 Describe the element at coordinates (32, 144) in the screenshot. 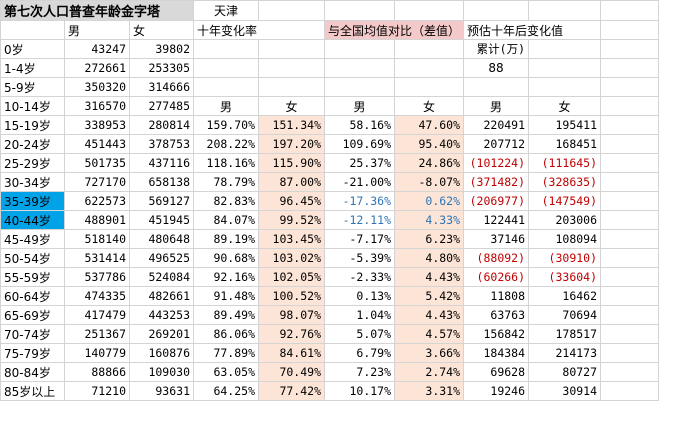

I see `age-cell: 20-24岁` at that location.